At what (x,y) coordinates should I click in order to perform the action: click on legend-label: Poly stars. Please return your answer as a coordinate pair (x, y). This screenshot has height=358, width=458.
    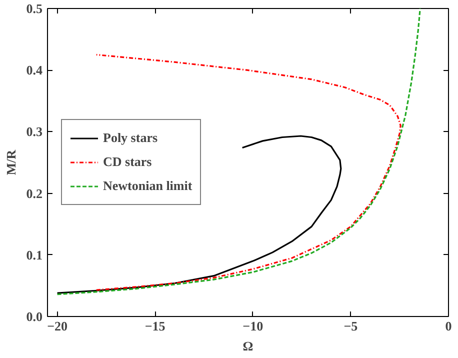
    Looking at the image, I should click on (130, 138).